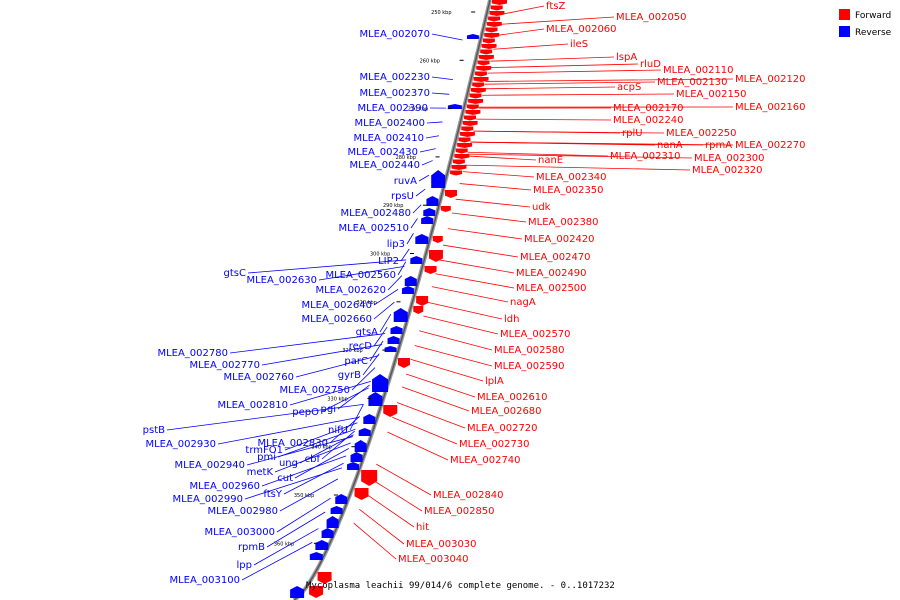 The width and height of the screenshot is (900, 600). I want to click on scale-tick-label: 280 kbp, so click(406, 158).